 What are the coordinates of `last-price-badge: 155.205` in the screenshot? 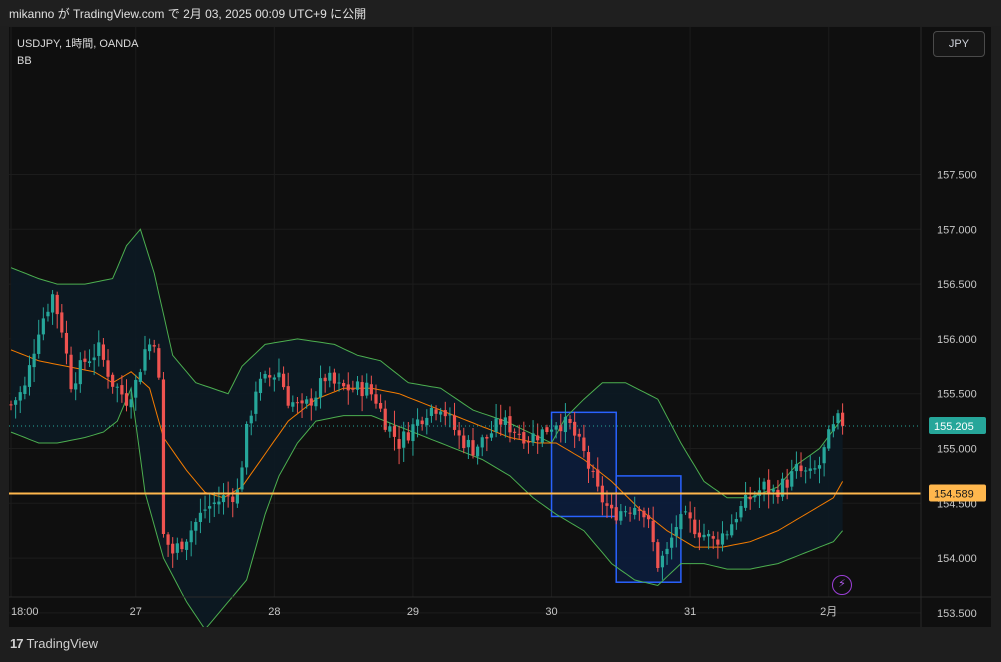 It's located at (954, 427).